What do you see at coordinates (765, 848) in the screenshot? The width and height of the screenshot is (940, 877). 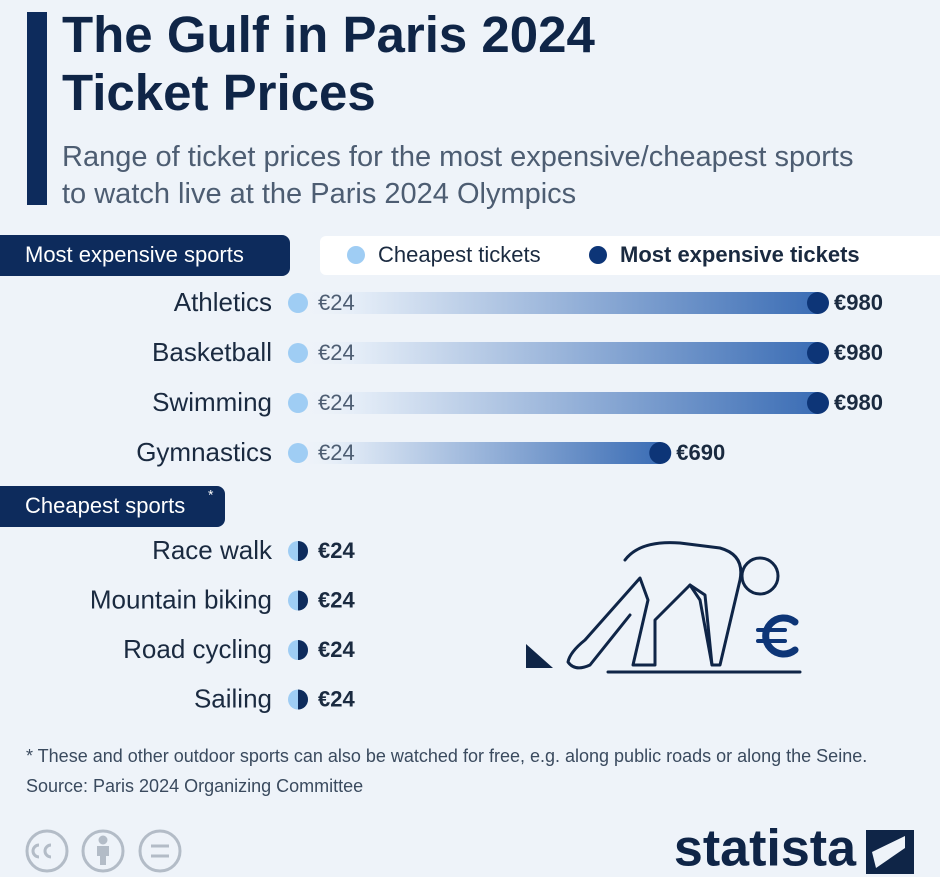 I see `brand: statista` at bounding box center [765, 848].